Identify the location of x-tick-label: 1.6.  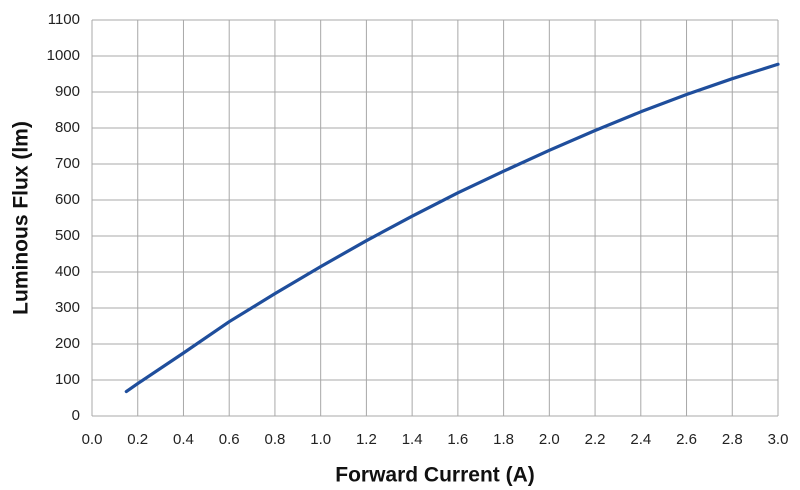
(457, 439).